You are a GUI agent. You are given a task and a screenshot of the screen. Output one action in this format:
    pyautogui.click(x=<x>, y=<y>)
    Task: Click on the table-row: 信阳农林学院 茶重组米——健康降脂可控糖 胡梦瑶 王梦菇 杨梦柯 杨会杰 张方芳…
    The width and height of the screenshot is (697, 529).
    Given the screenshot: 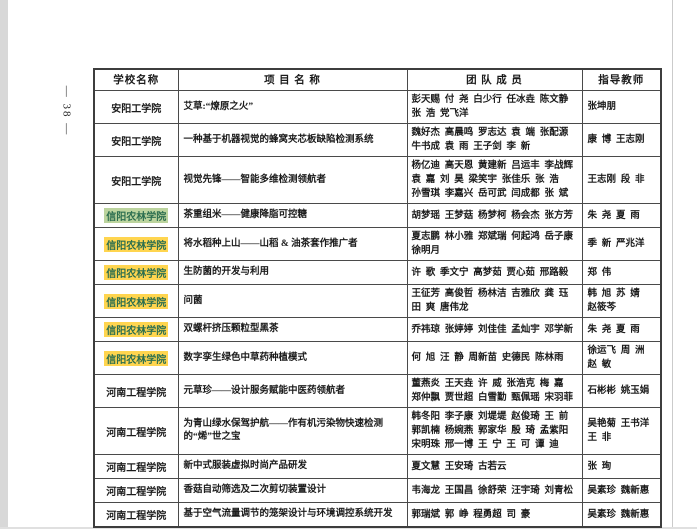 What is the action you would take?
    pyautogui.click(x=377, y=215)
    